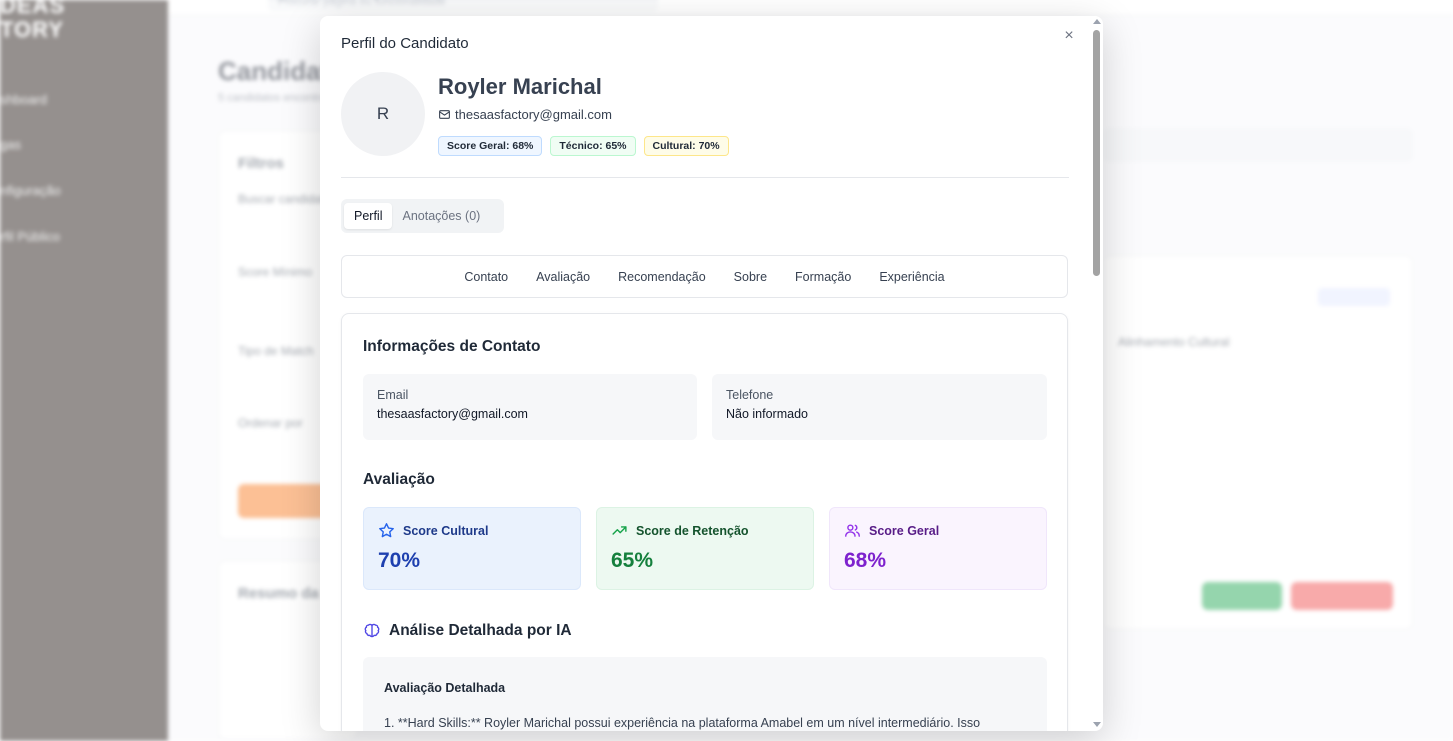 The height and width of the screenshot is (741, 1453). What do you see at coordinates (1097, 724) in the screenshot?
I see `scroll-down-arrow-icon` at bounding box center [1097, 724].